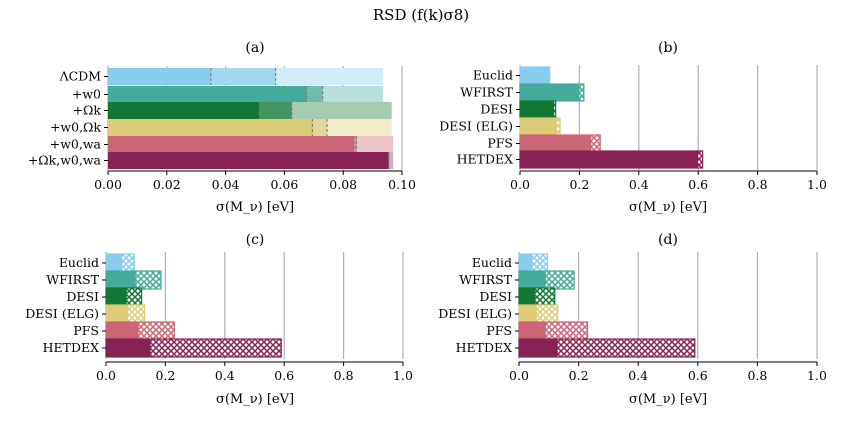 The image size is (843, 421). What do you see at coordinates (86, 94) in the screenshot?
I see `category-label: +w0` at bounding box center [86, 94].